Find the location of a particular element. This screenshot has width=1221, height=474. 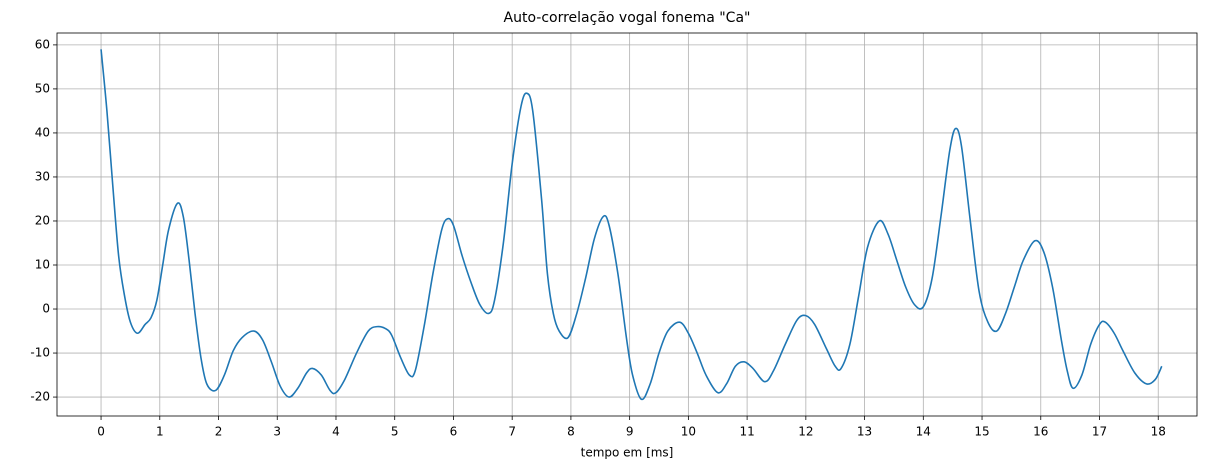

x-tick-label: 7 is located at coordinates (512, 432).